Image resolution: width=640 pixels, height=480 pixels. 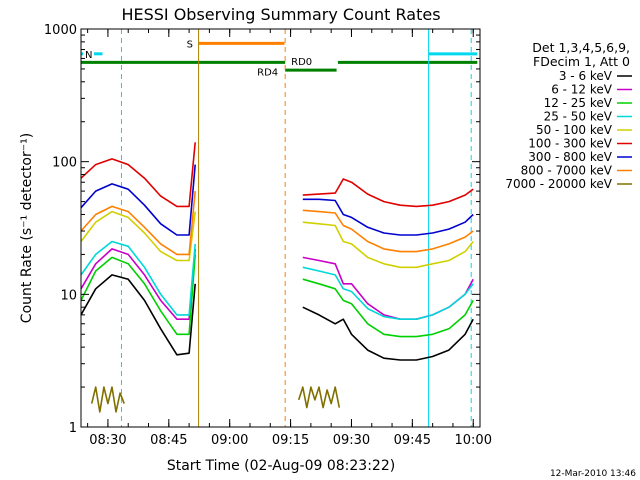 What do you see at coordinates (68, 295) in the screenshot?
I see `y-tick-label-2: 10` at bounding box center [68, 295].